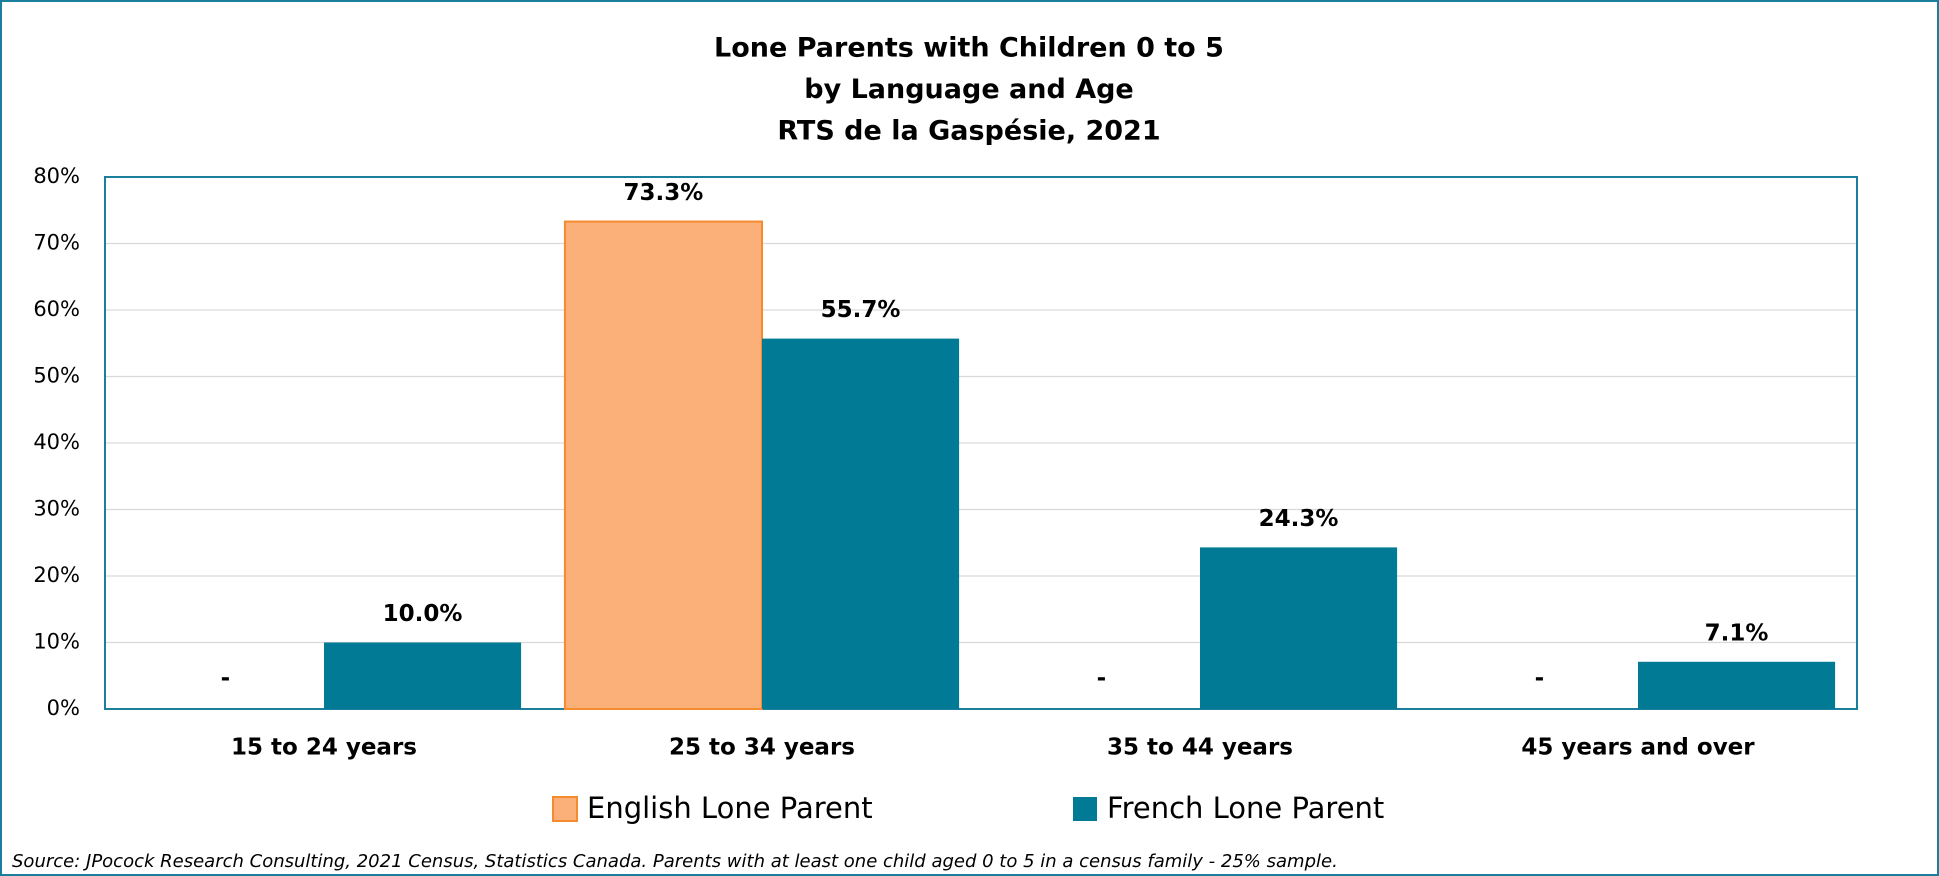 The image size is (1939, 876). What do you see at coordinates (1737, 633) in the screenshot?
I see `data-label: 7.1%` at bounding box center [1737, 633].